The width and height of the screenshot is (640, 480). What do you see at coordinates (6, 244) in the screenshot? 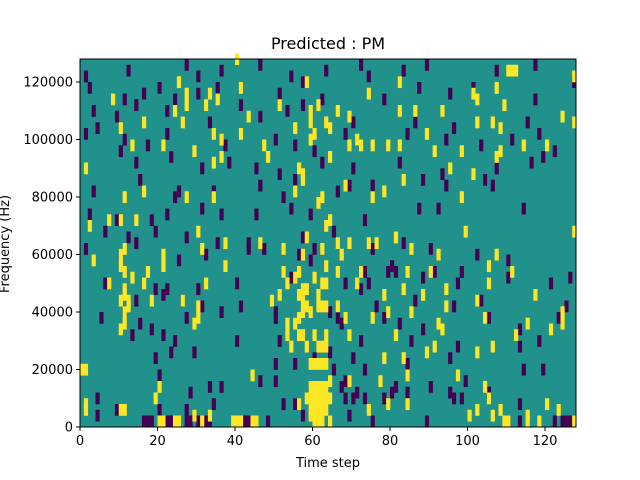
I see `y-axis-label: Frequency (Hz)` at bounding box center [6, 244].